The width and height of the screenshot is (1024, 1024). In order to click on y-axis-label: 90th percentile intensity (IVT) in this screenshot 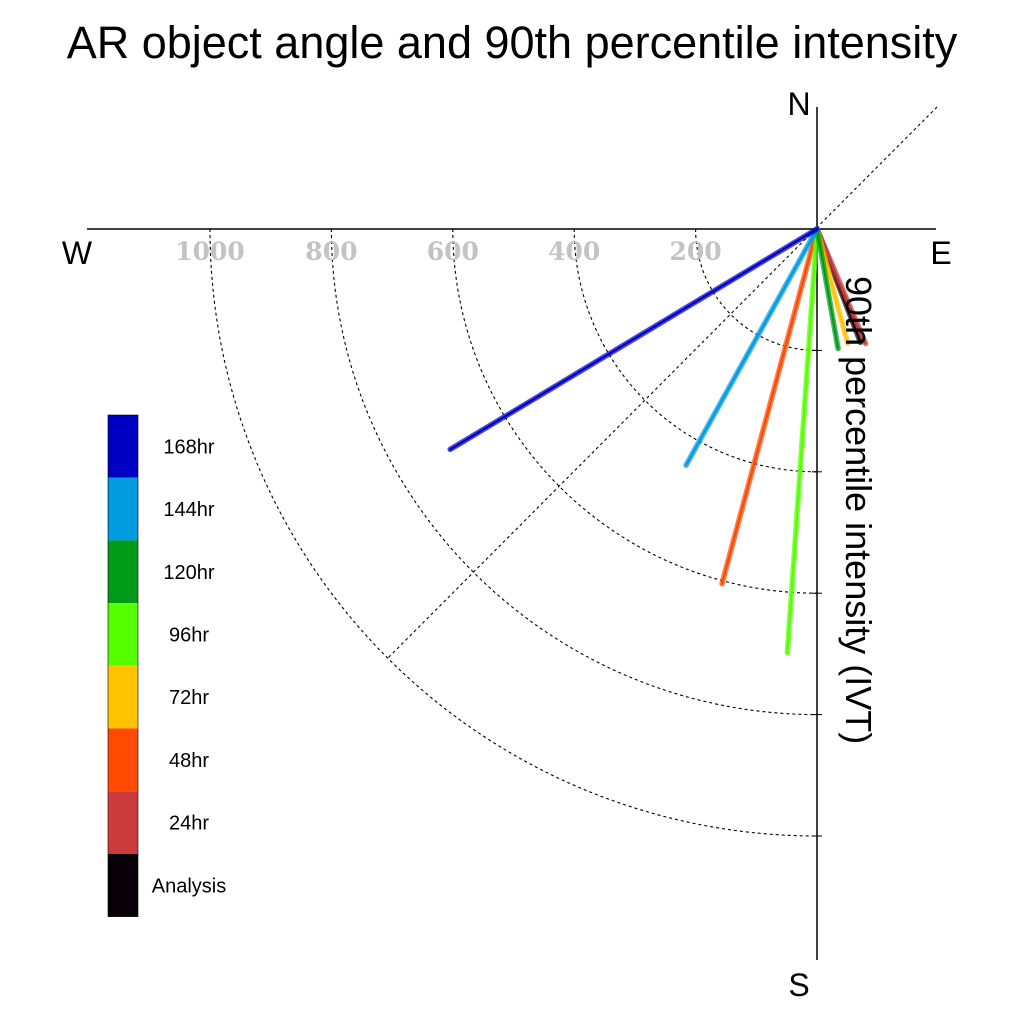, I will do `click(858, 510)`.